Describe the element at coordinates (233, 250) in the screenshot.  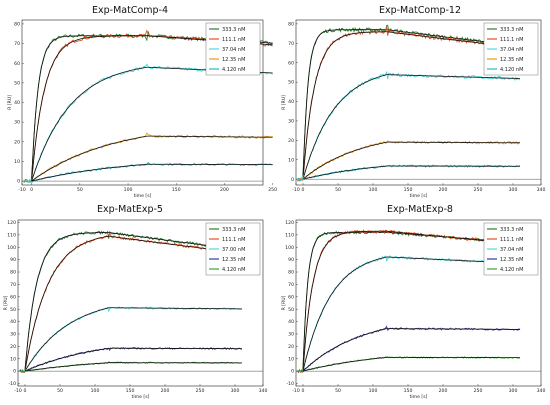
I see `legend-label: 37.00 nM` at that location.